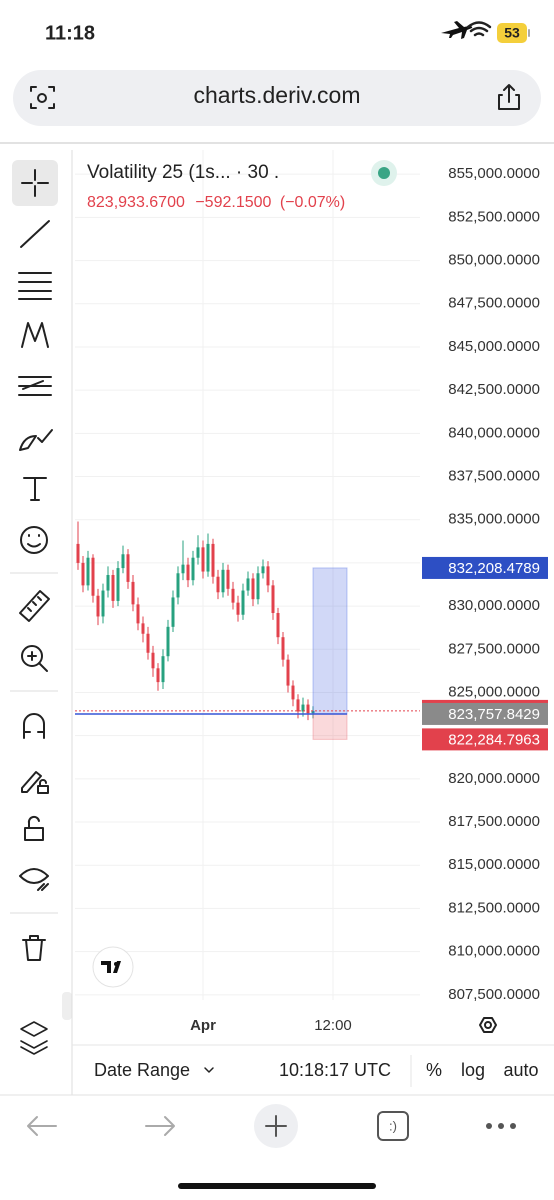 The height and width of the screenshot is (1200, 554). What do you see at coordinates (34, 658) in the screenshot?
I see `zoom-tool` at bounding box center [34, 658].